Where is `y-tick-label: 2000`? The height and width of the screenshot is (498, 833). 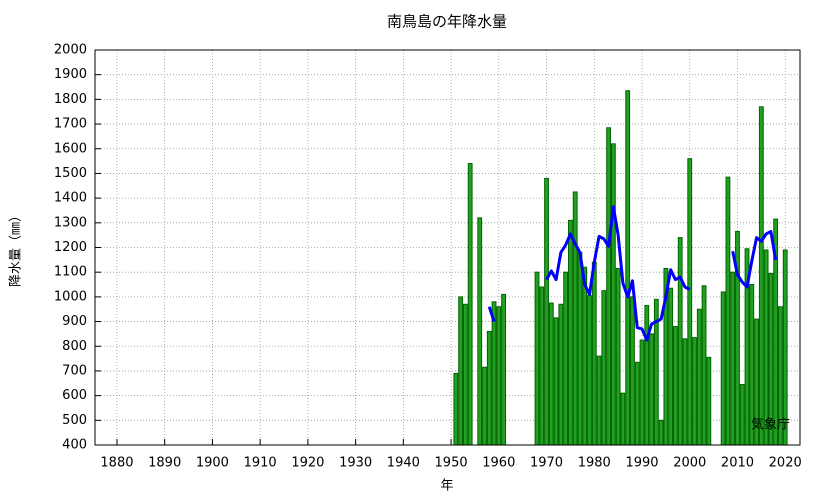 y-tick-label: 2000 is located at coordinates (70, 50).